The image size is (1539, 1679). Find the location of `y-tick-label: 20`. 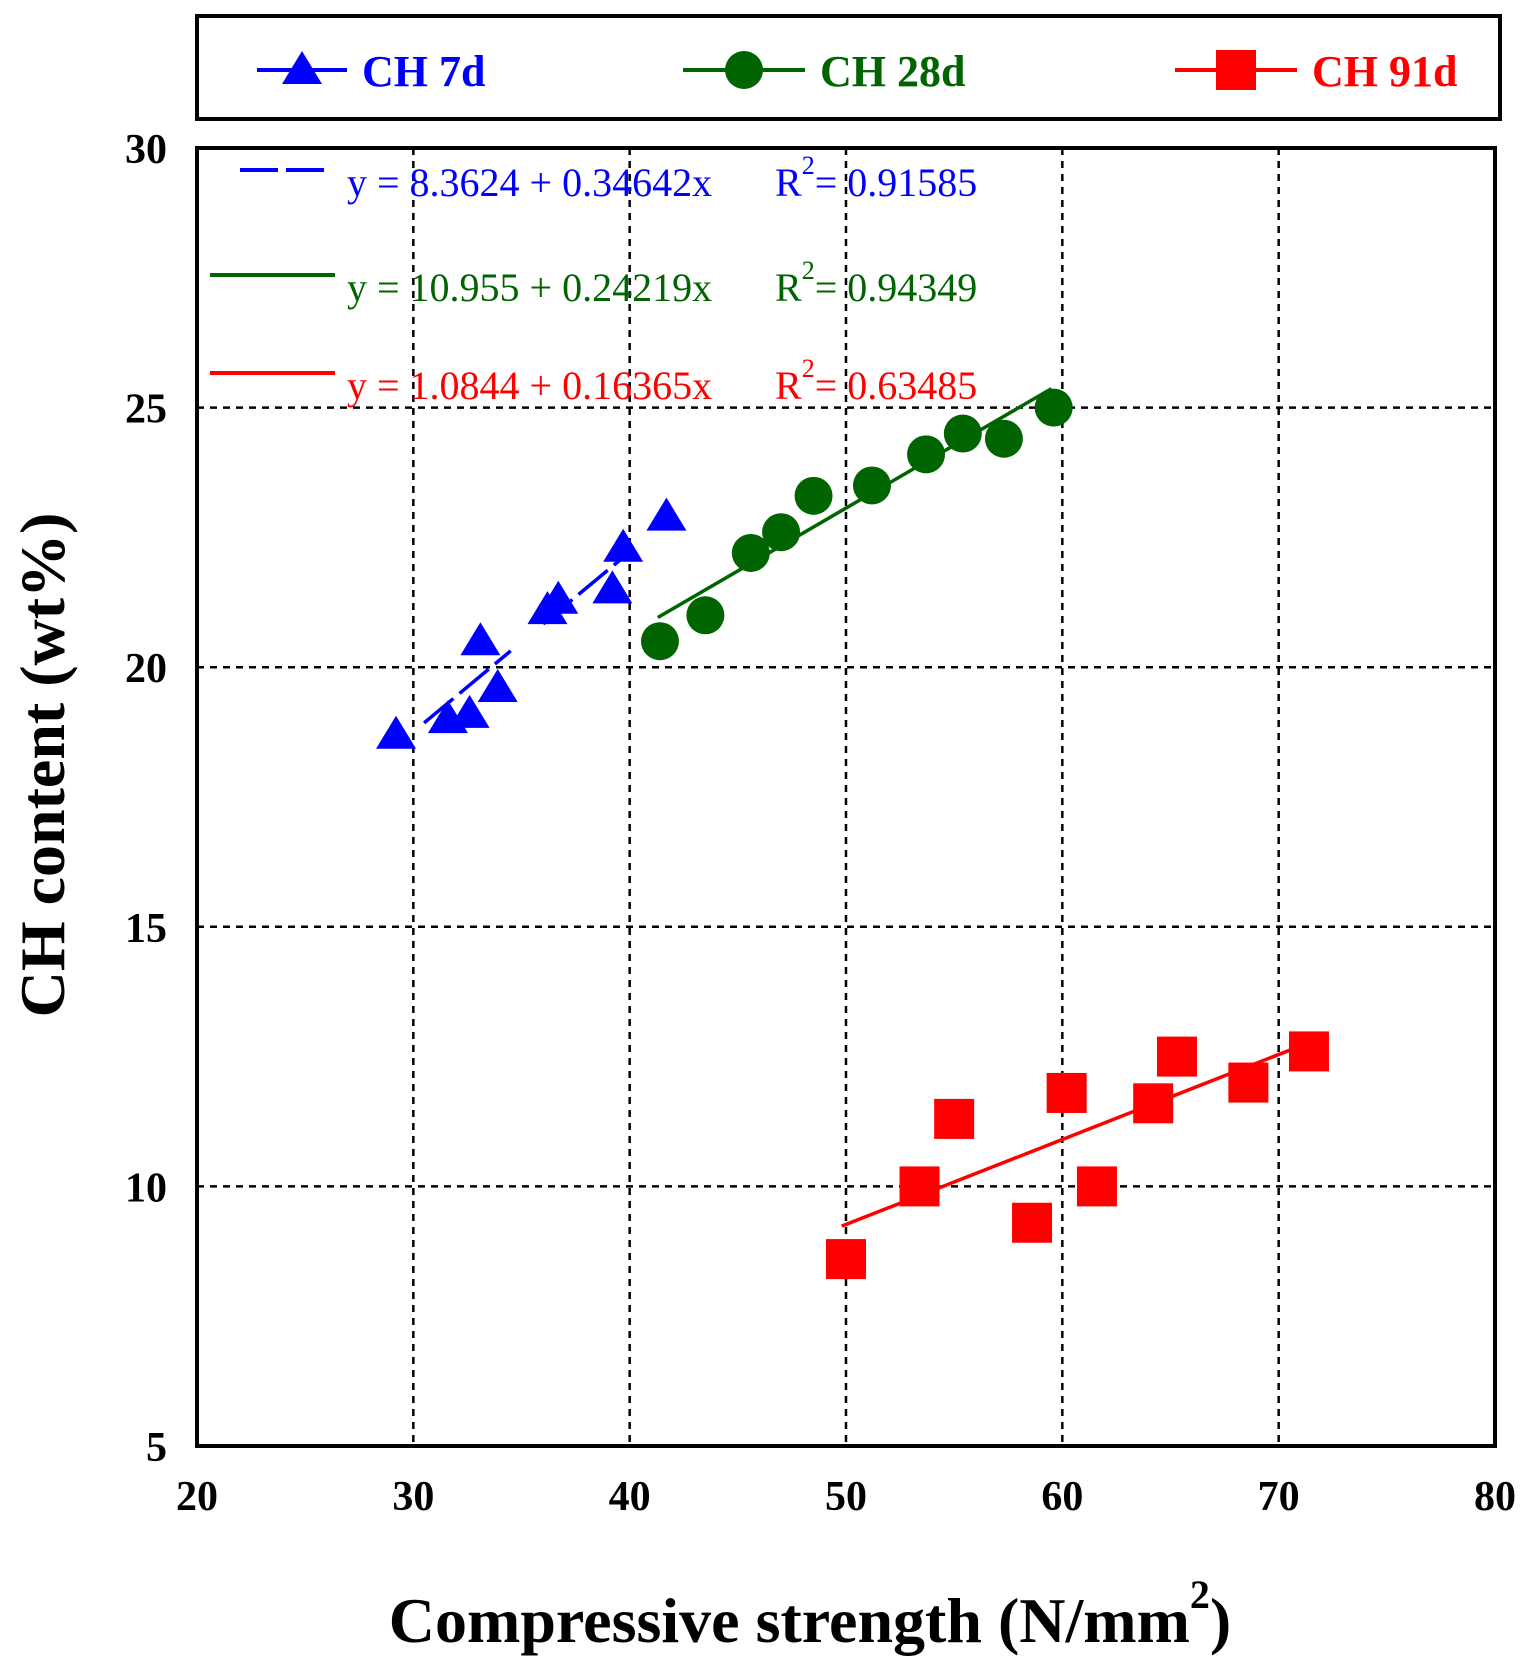

y-tick-label: 20 is located at coordinates (146, 669).